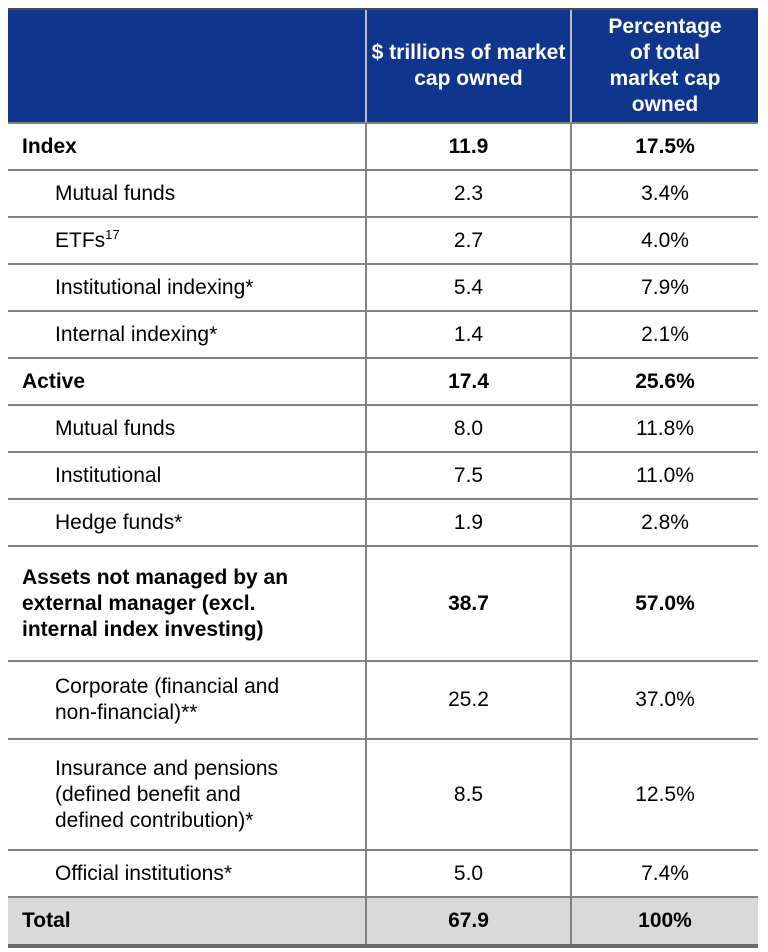 The width and height of the screenshot is (768, 952). Describe the element at coordinates (108, 475) in the screenshot. I see `row-label: Institutional` at that location.